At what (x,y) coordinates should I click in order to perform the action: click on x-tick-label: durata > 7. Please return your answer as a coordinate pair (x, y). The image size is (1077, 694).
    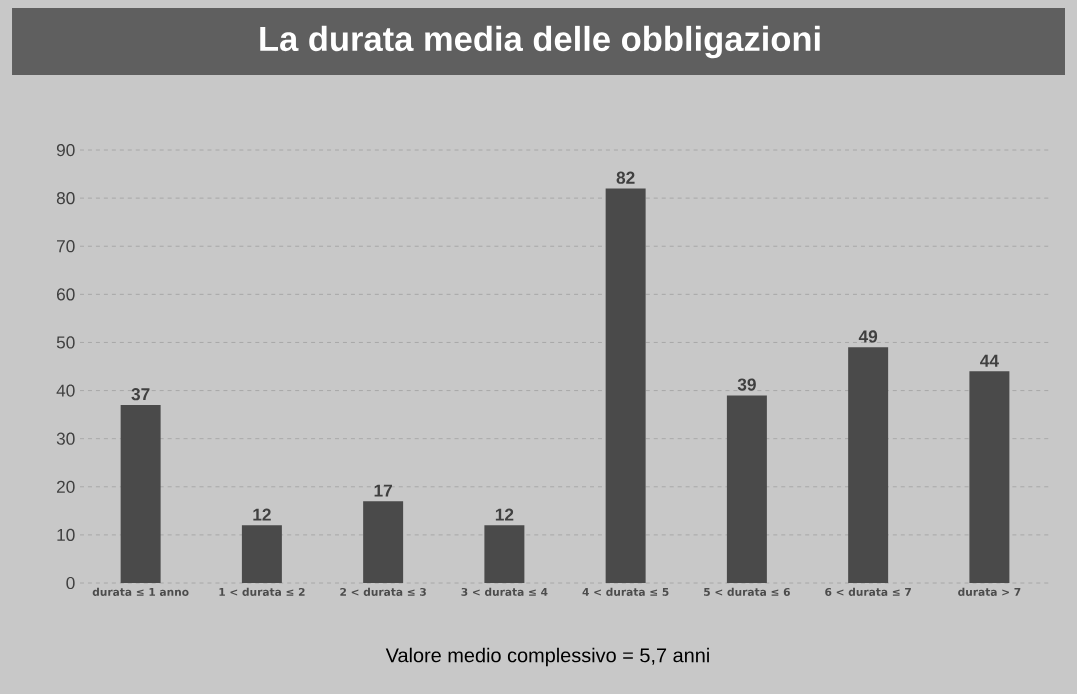
    Looking at the image, I should click on (989, 591).